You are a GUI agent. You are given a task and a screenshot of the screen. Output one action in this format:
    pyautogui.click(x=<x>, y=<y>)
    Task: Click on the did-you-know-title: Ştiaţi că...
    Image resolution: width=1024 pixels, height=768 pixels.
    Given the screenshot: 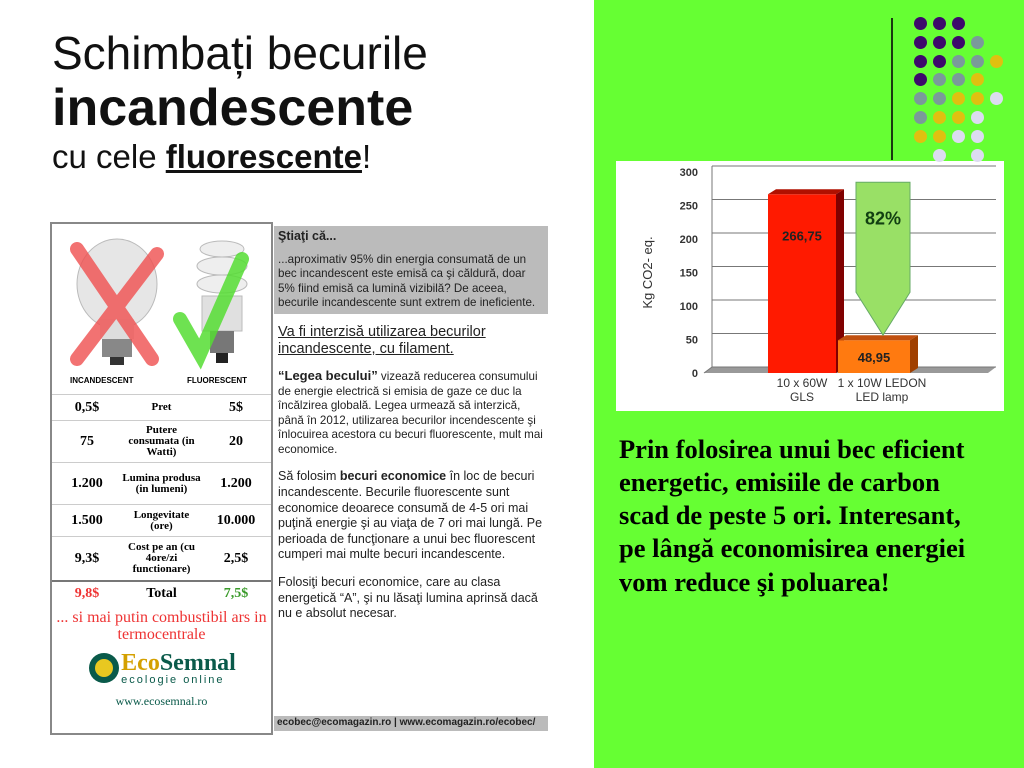 What is the action you would take?
    pyautogui.click(x=307, y=236)
    